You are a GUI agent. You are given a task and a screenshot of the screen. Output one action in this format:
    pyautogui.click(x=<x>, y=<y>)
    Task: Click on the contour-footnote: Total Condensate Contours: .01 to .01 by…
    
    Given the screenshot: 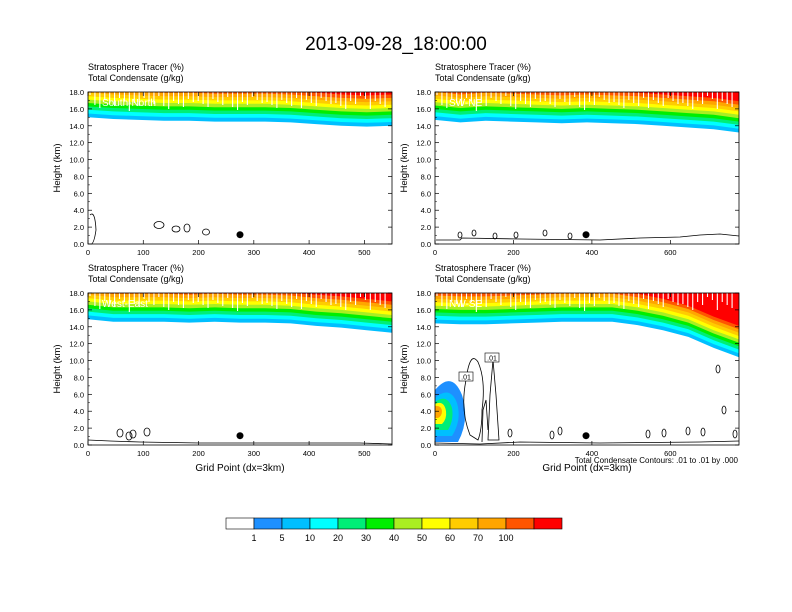 What is the action you would take?
    pyautogui.click(x=657, y=460)
    